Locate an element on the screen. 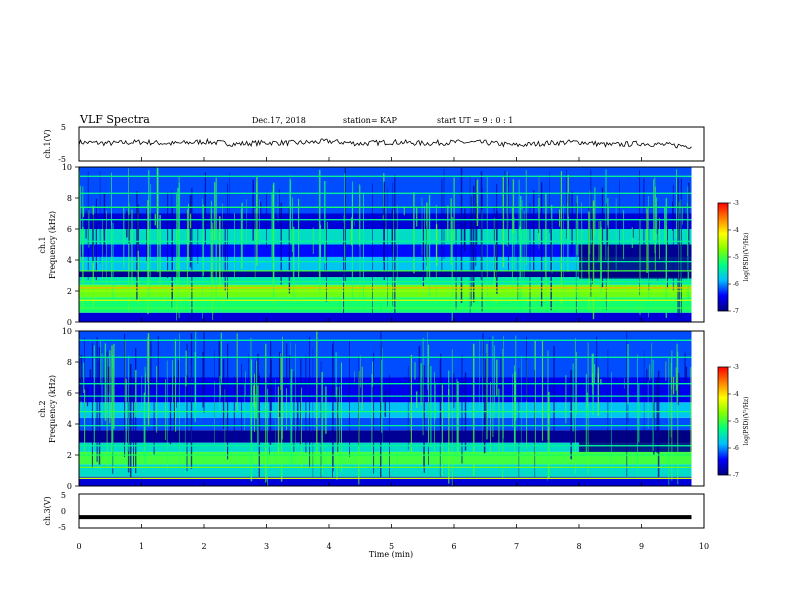 The height and width of the screenshot is (612, 792). ch1-waveform-line is located at coordinates (385, 143).